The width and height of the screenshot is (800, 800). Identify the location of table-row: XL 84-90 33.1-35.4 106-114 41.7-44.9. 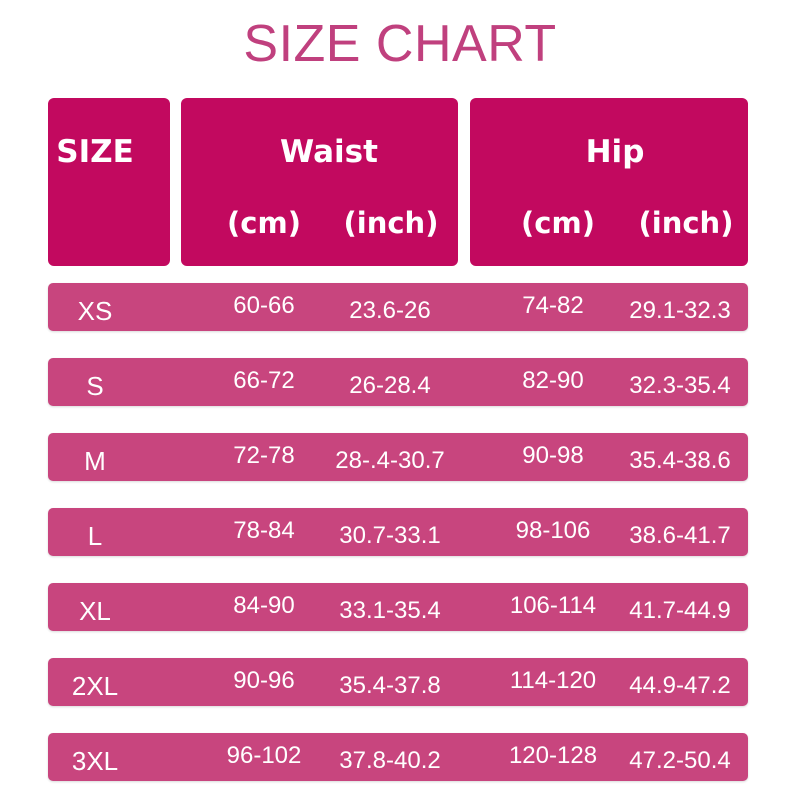
(398, 607).